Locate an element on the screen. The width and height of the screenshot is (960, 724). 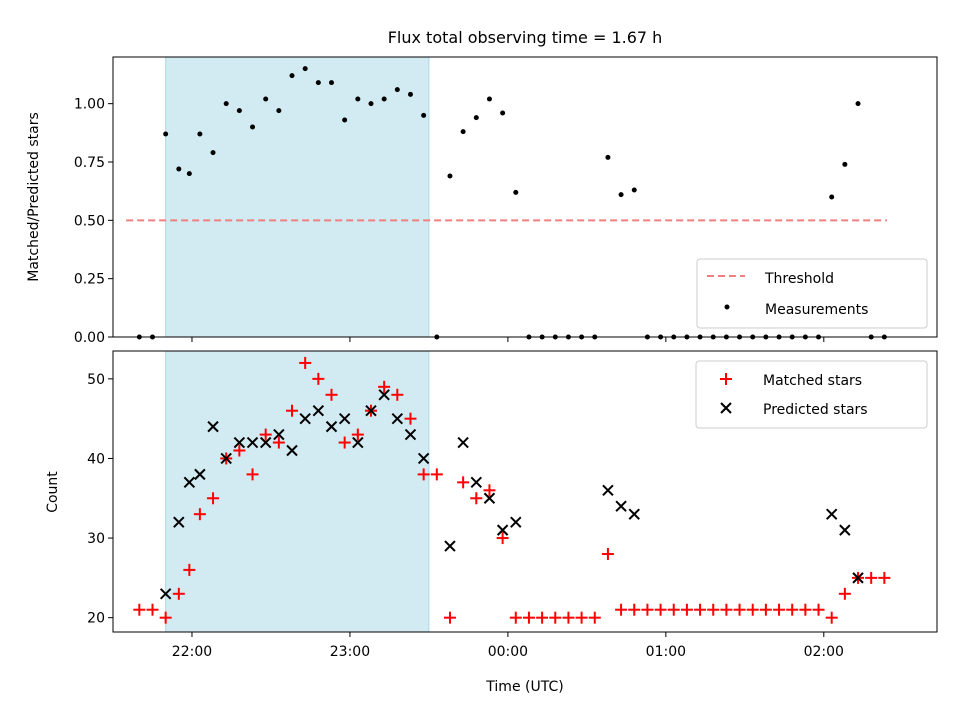
bottom-observing-span is located at coordinates (297, 491).